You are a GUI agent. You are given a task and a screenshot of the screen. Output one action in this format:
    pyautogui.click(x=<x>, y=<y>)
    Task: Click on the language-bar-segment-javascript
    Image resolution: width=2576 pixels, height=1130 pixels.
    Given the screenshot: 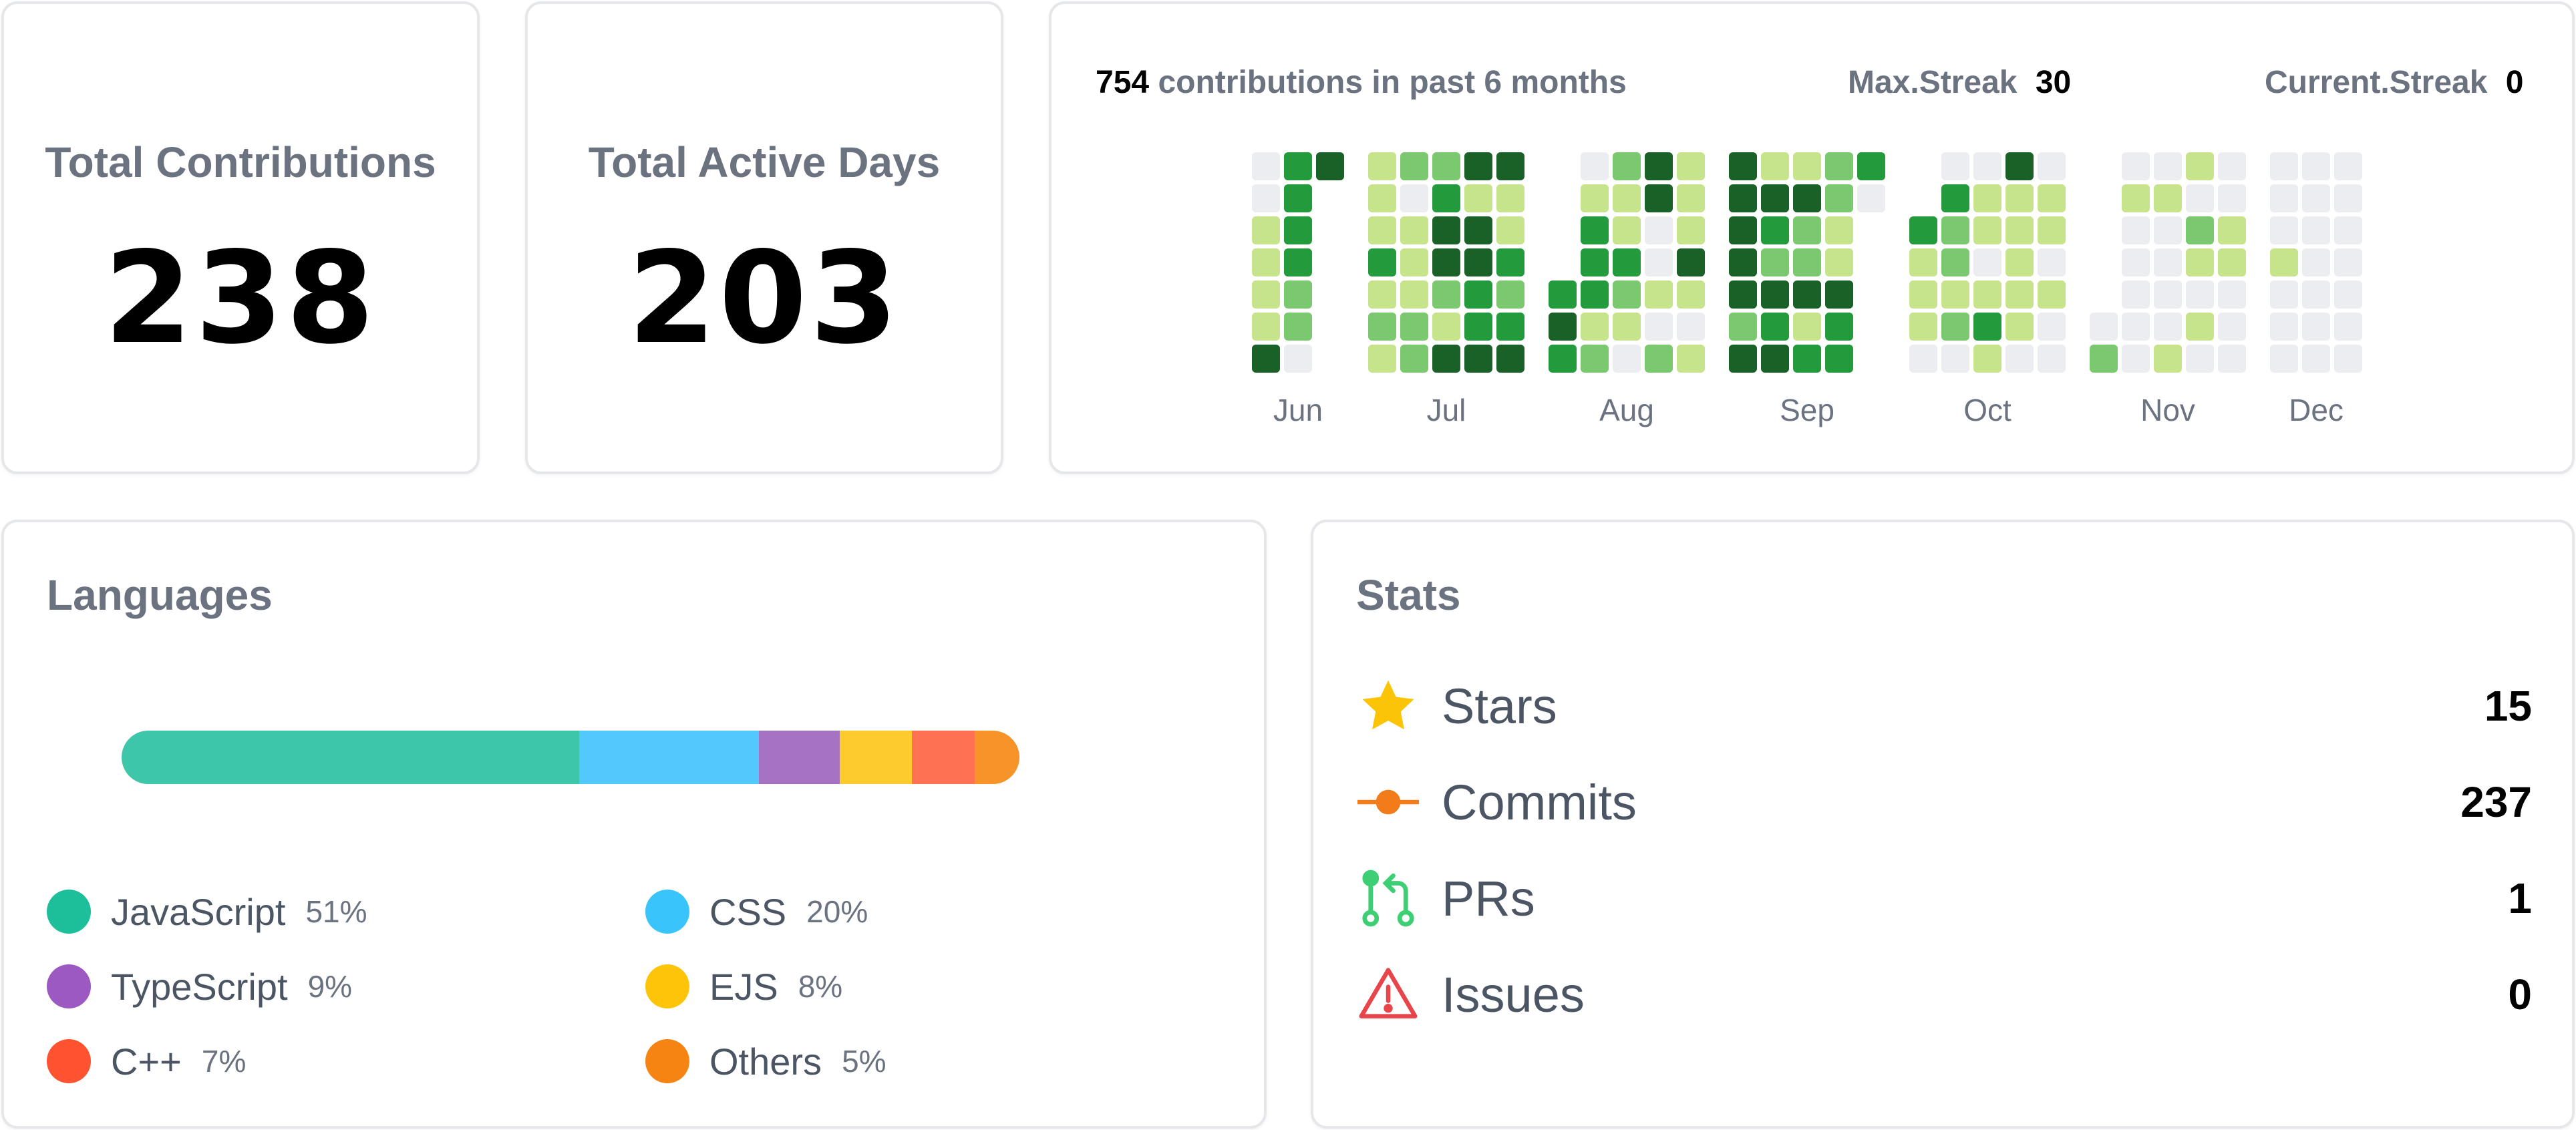 What is the action you would take?
    pyautogui.click(x=351, y=758)
    